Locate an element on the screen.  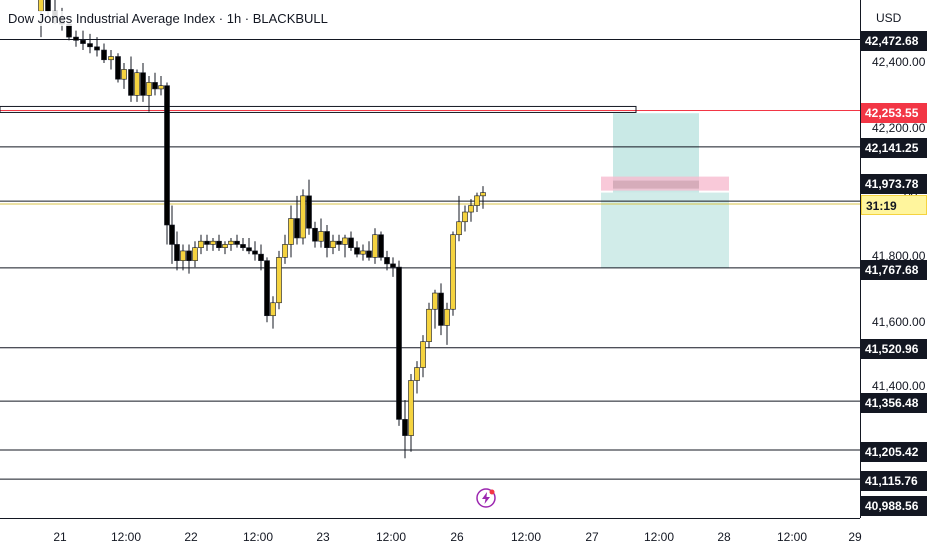
price-axis is located at coordinates (896, 259).